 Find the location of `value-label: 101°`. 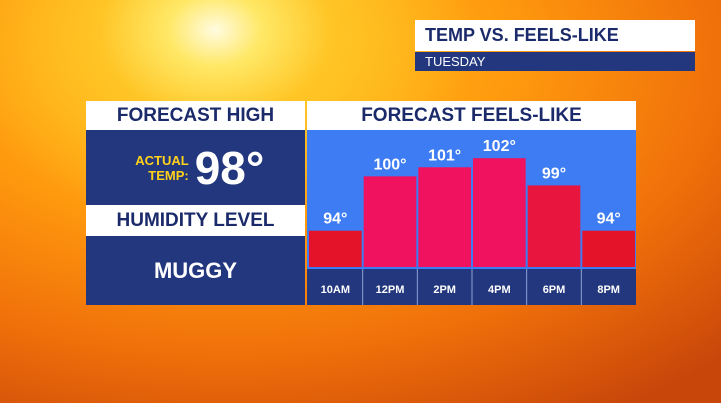

value-label: 101° is located at coordinates (444, 155).